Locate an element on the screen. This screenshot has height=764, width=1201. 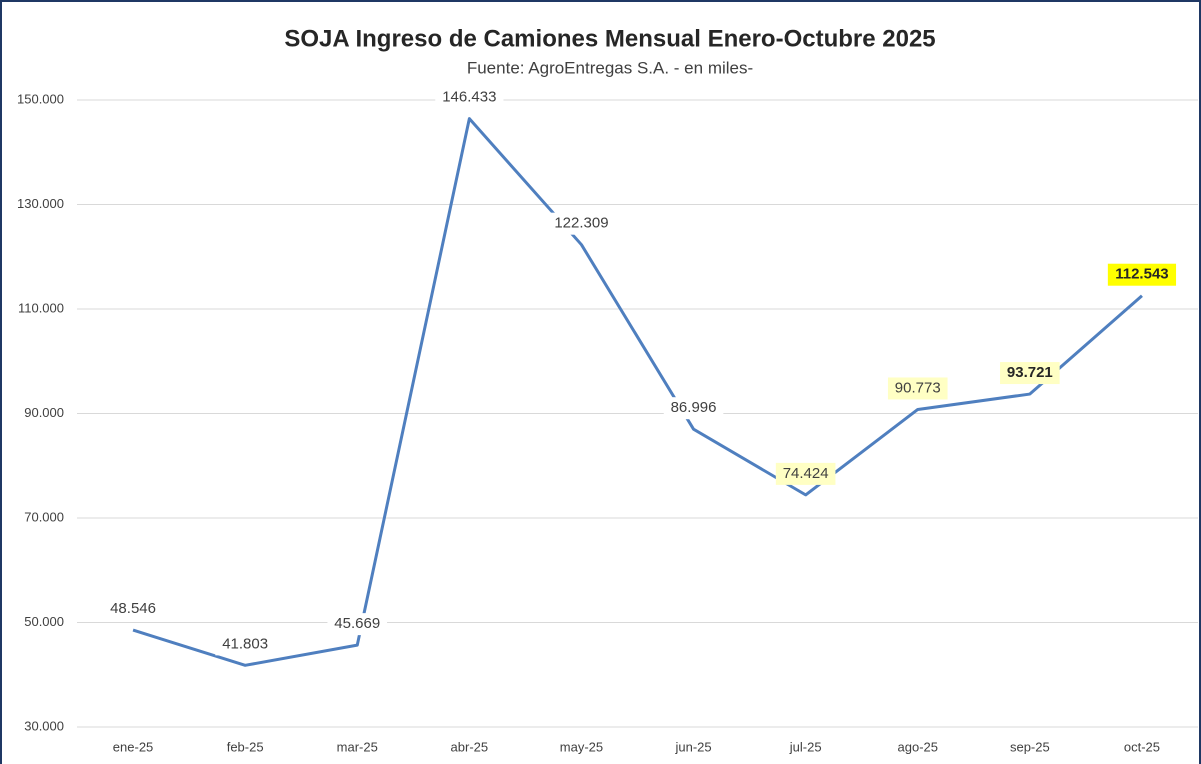
y-tick-label: 30.000 is located at coordinates (44, 725).